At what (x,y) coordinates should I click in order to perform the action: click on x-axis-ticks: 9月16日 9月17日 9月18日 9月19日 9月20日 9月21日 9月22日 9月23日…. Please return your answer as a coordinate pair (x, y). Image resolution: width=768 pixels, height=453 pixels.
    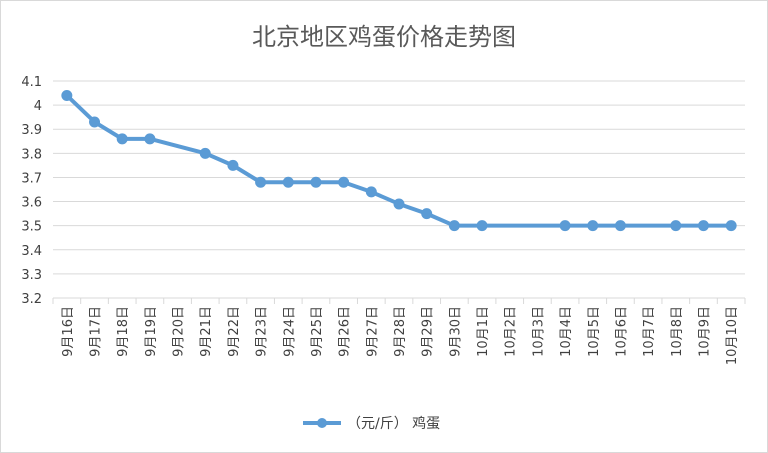
    Looking at the image, I should click on (399, 331).